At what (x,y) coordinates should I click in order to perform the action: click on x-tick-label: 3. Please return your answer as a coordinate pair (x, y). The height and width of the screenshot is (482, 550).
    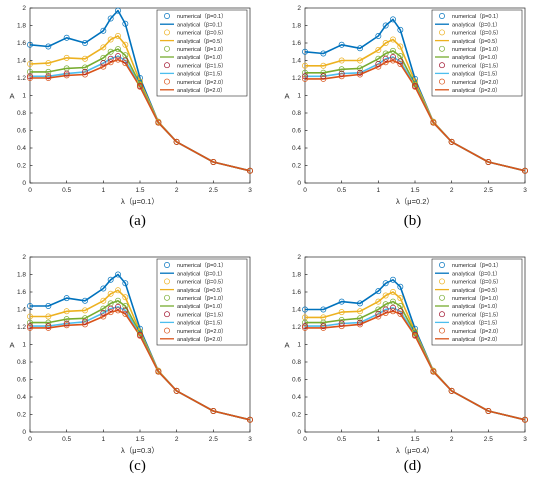
    Looking at the image, I should click on (250, 190).